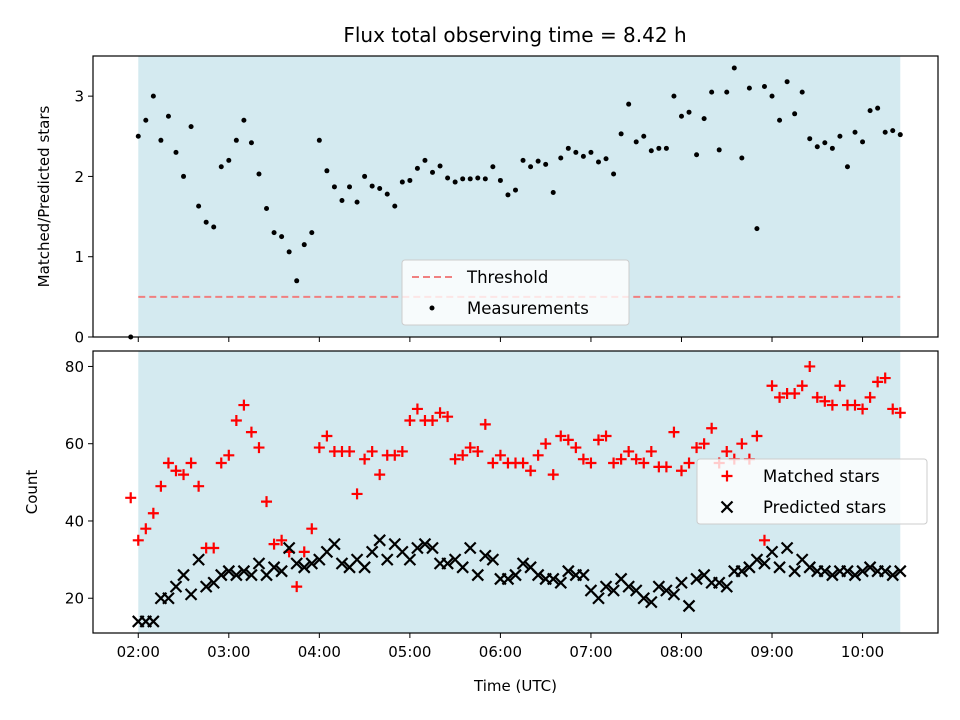 The width and height of the screenshot is (960, 720). I want to click on legend-threshold-label: Threshold, so click(507, 277).